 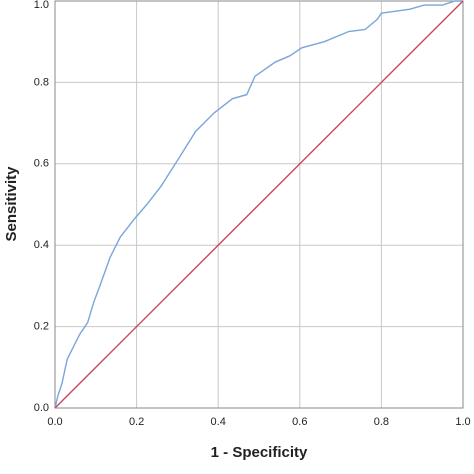 I want to click on x-tick-label: 0.6, so click(x=299, y=422).